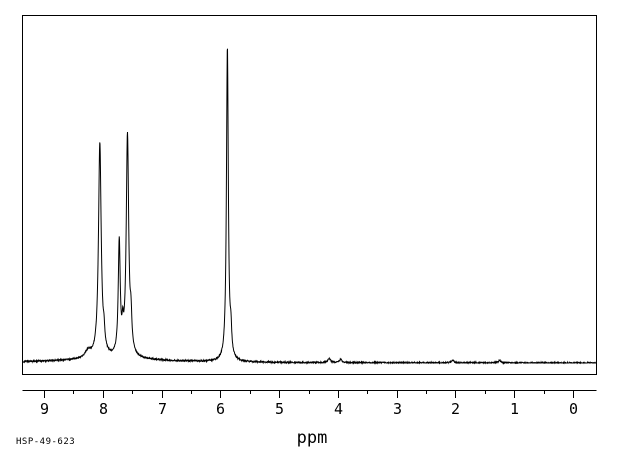 The image size is (620, 455). What do you see at coordinates (44, 409) in the screenshot?
I see `x-tick-label-9: 9` at bounding box center [44, 409].